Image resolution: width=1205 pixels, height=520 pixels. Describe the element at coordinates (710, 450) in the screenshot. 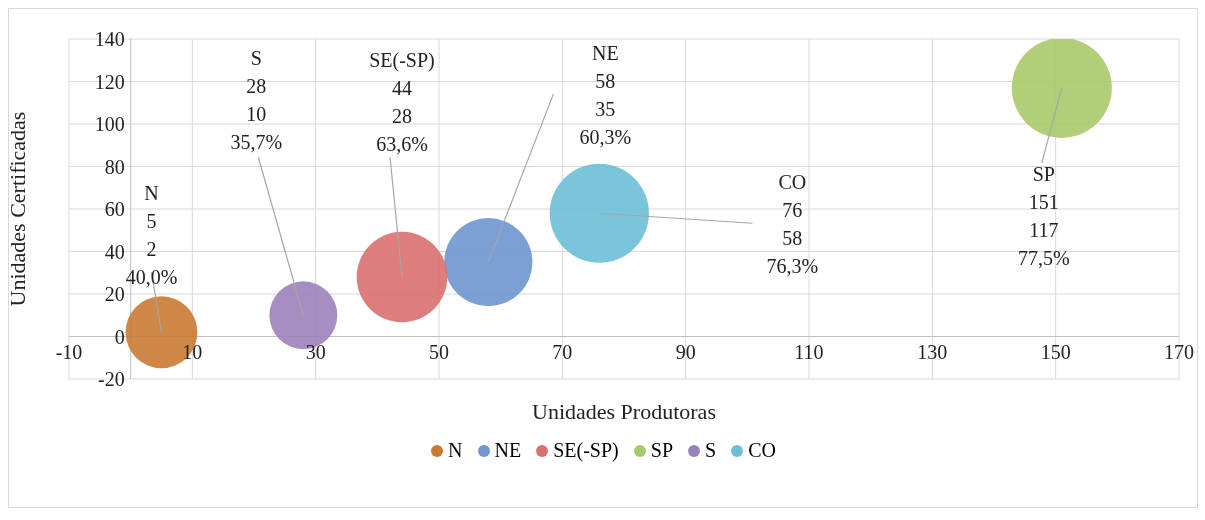

I see `legend-label: S` at that location.